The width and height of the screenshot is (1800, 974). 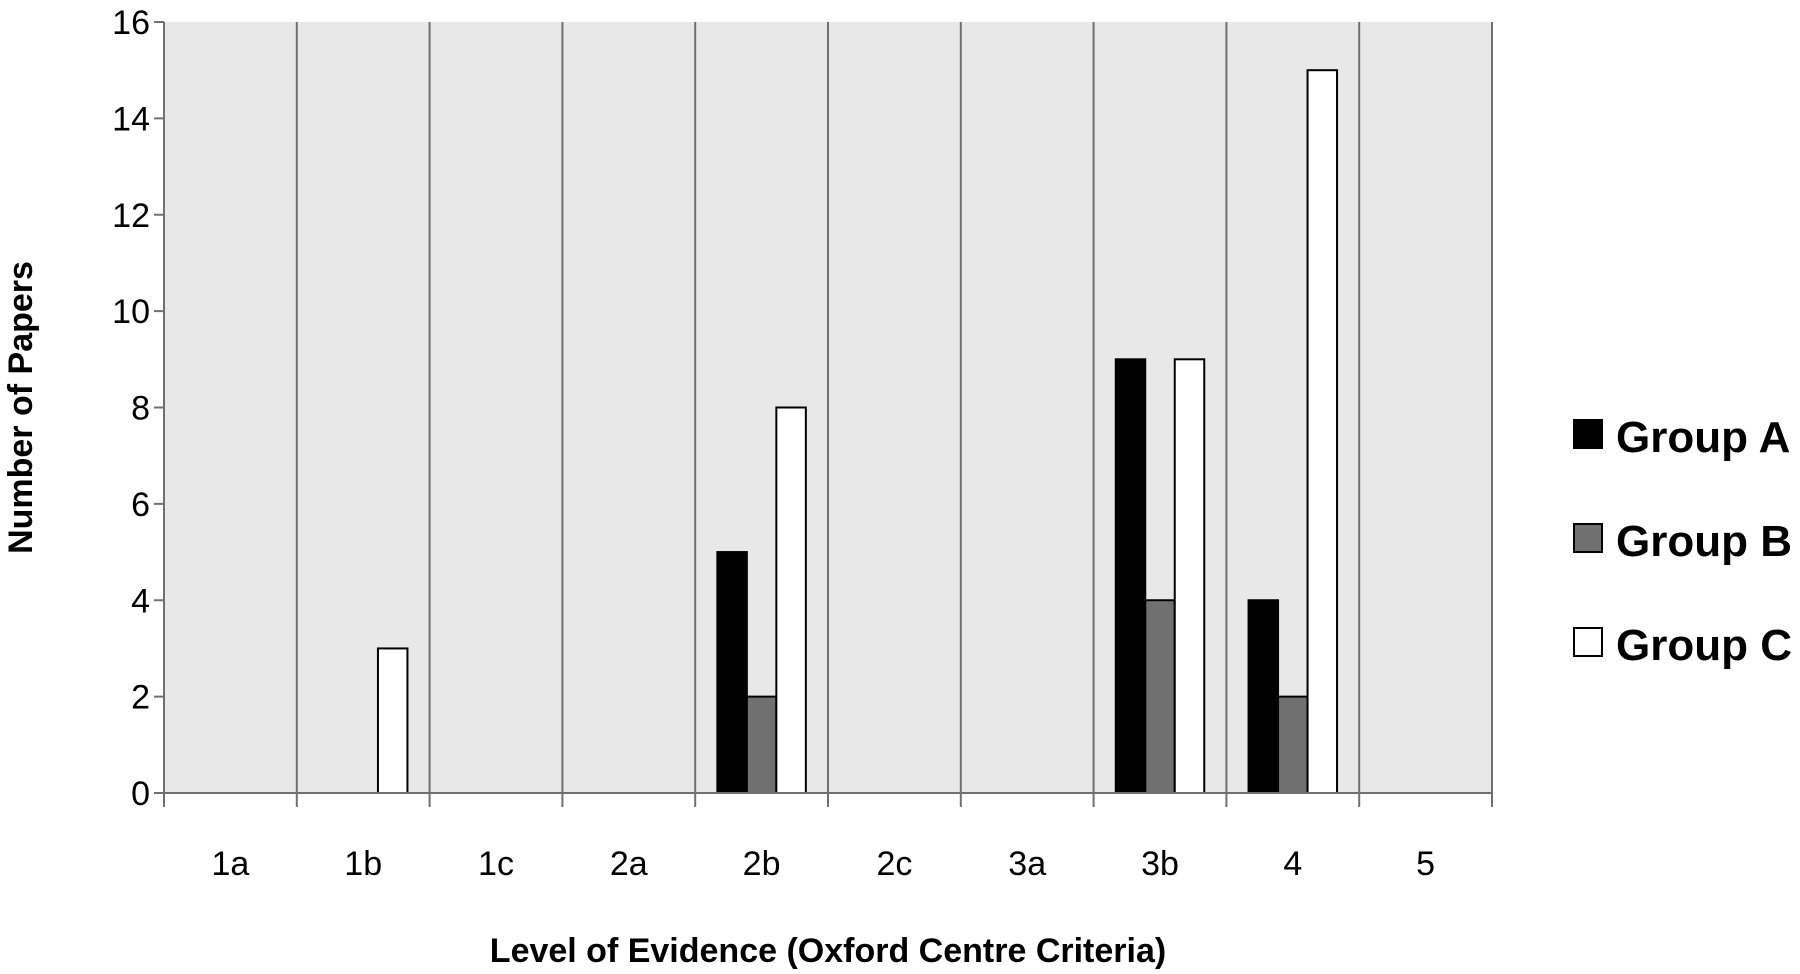 What do you see at coordinates (131, 216) in the screenshot?
I see `y-tick-label: 12` at bounding box center [131, 216].